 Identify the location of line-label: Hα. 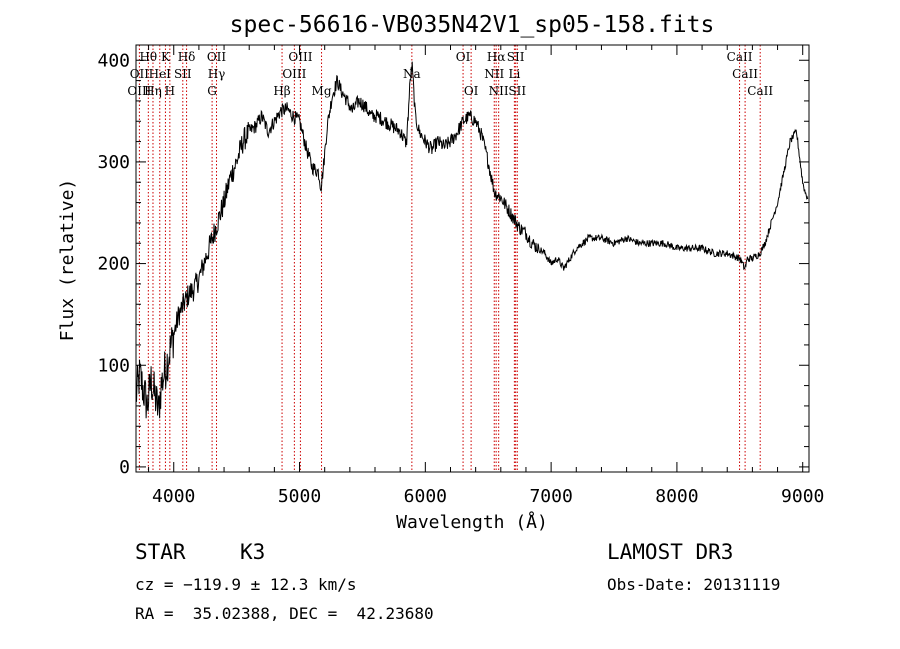
(496, 57).